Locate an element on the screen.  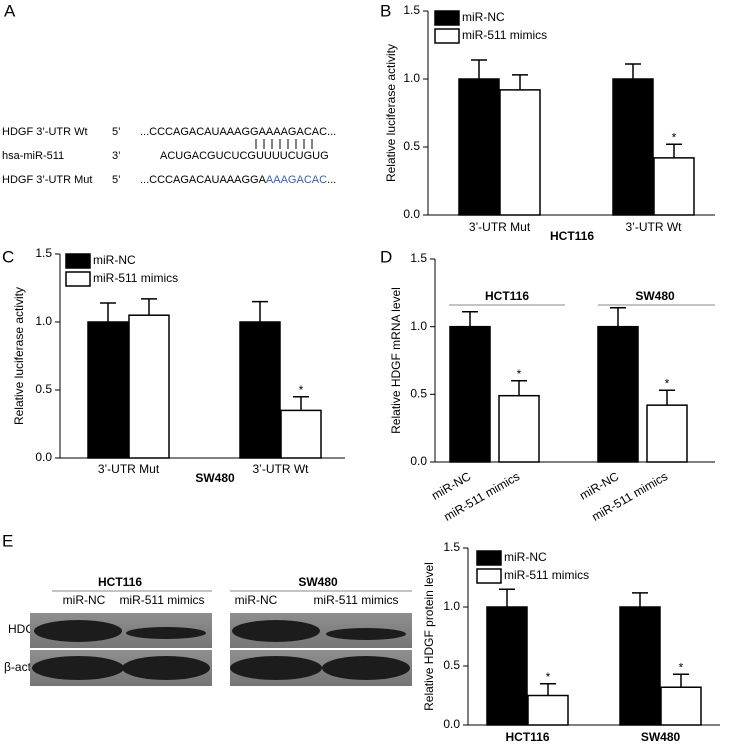
panel-label: B is located at coordinates (385, 10).